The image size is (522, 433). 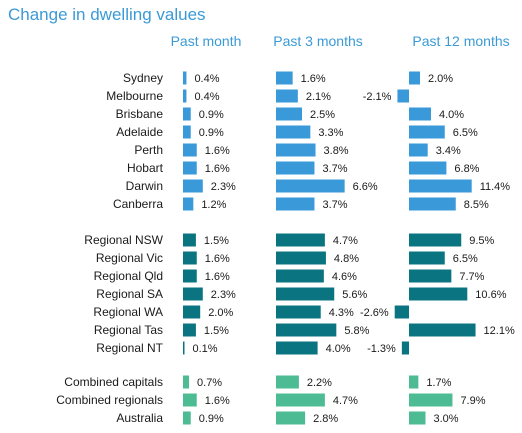 I want to click on value-label-2-15: 1.7%, so click(x=438, y=383).